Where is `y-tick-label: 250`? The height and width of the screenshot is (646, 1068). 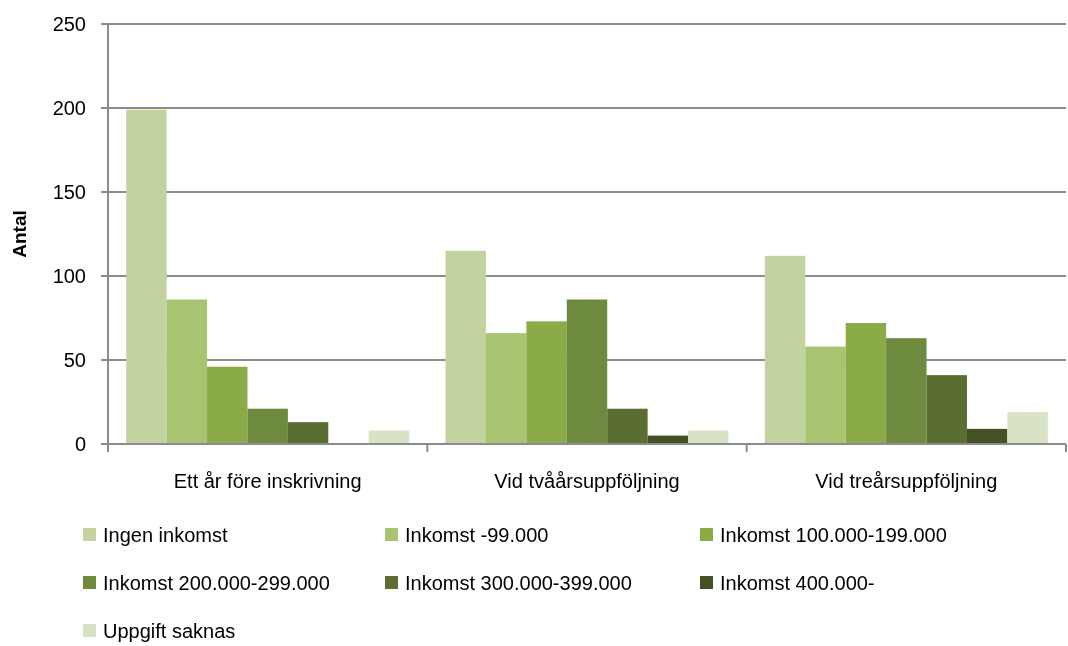
y-tick-label: 250 is located at coordinates (69, 24).